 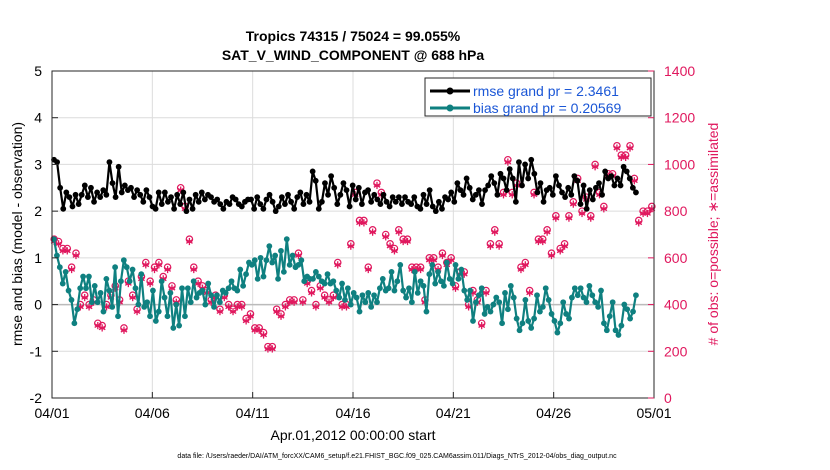 What do you see at coordinates (679, 118) in the screenshot?
I see `y2-tick-label: 1200` at bounding box center [679, 118].